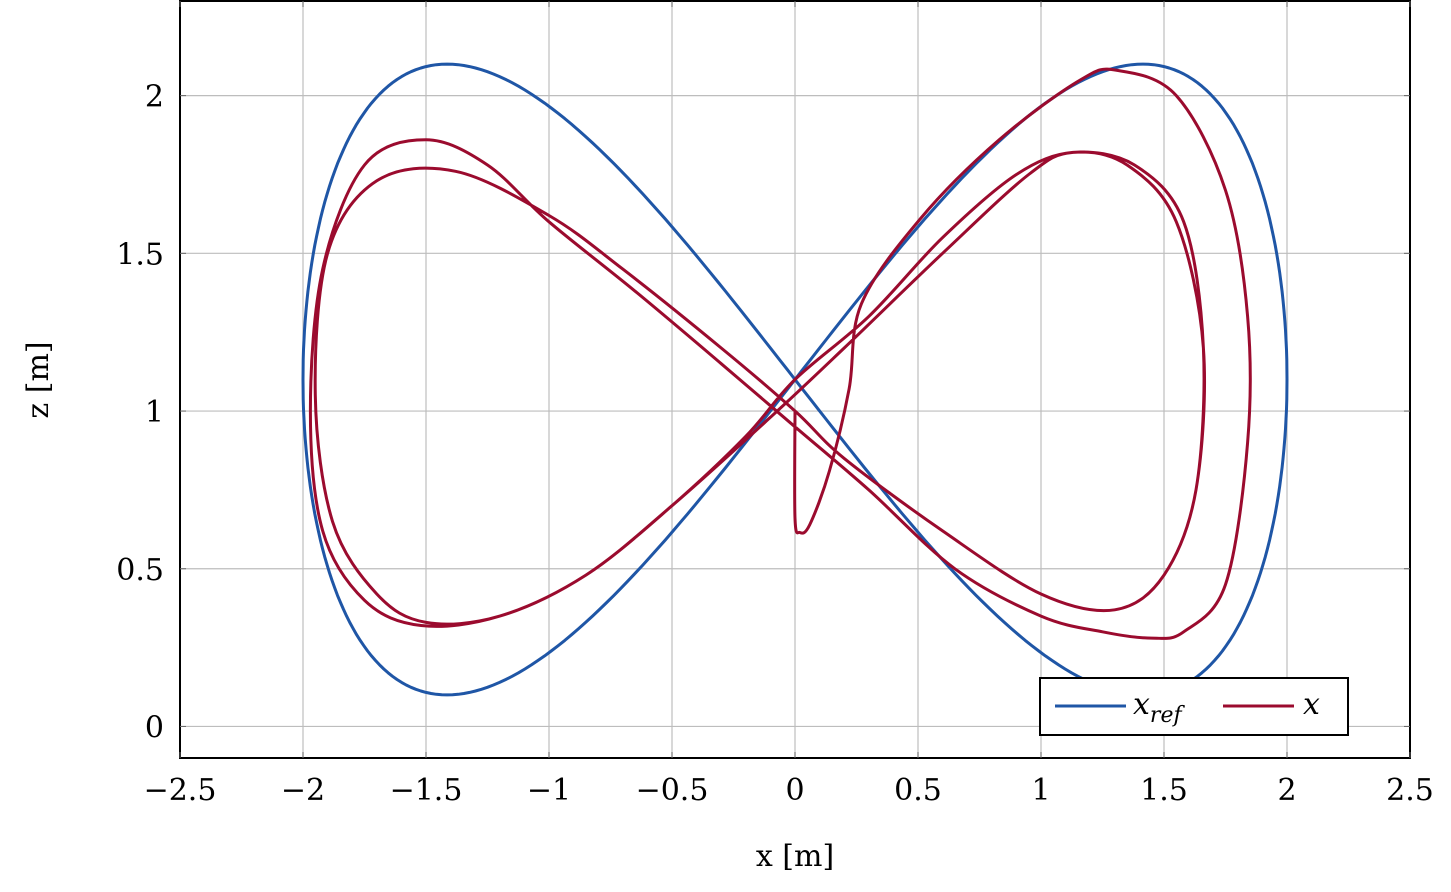  I want to click on x-axis-label: x [m], so click(795, 856).